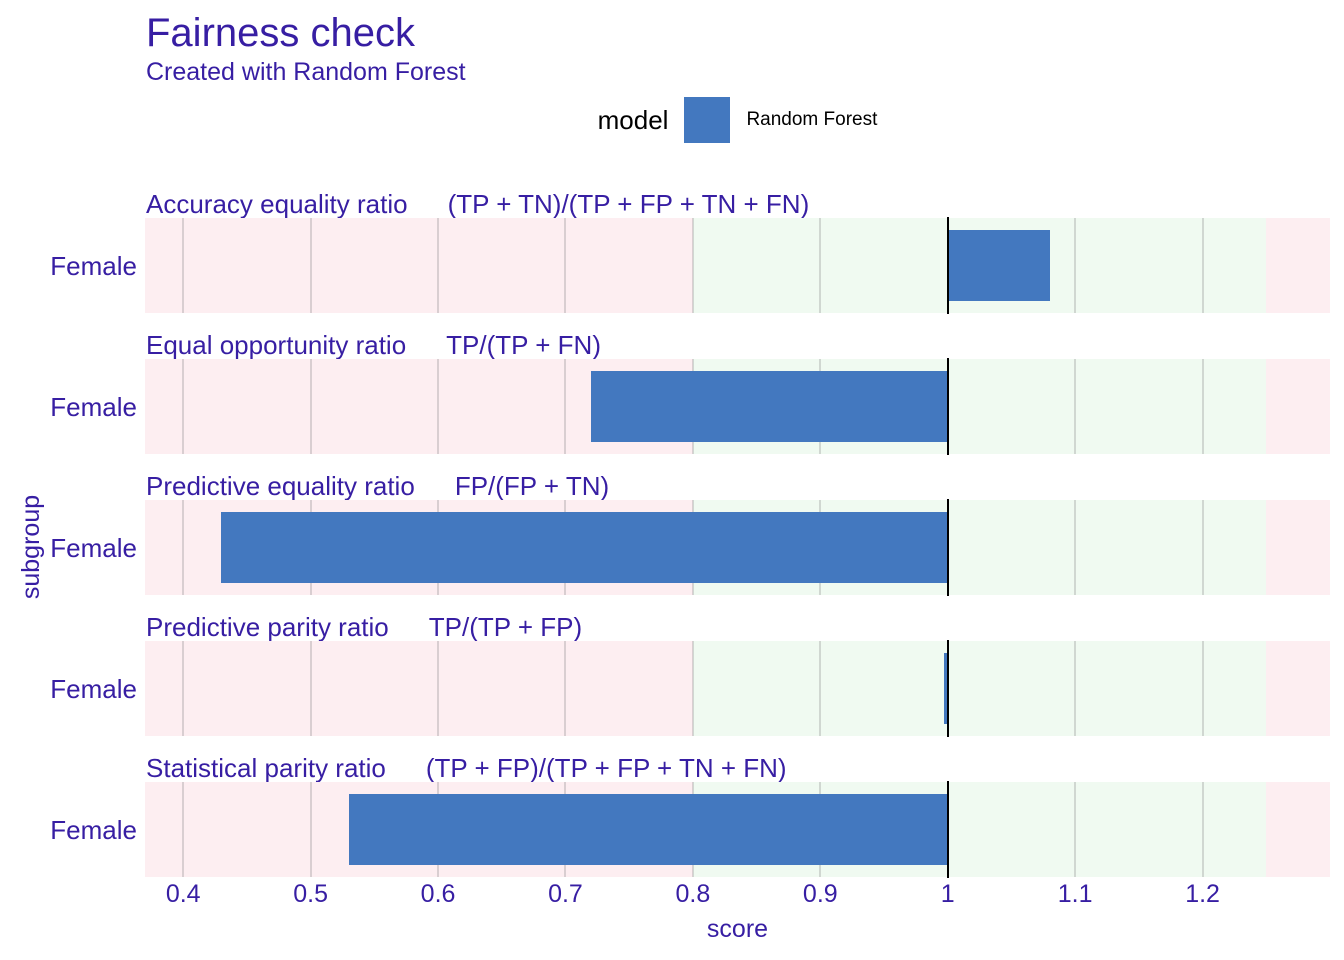 This screenshot has height=960, width=1344. I want to click on legend: model Random Forest, so click(737, 120).